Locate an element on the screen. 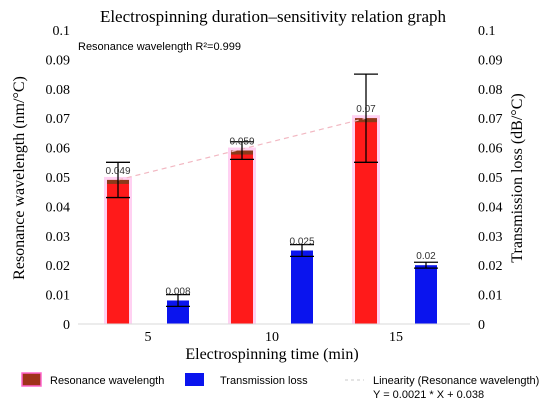 The image size is (550, 409). y-axis-right-label: Transmission loss (dB/°C) is located at coordinates (517, 177).